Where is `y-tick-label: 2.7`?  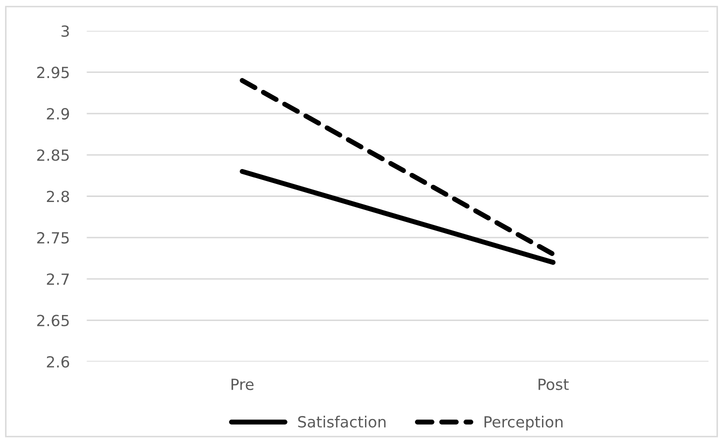 y-tick-label: 2.7 is located at coordinates (57, 279).